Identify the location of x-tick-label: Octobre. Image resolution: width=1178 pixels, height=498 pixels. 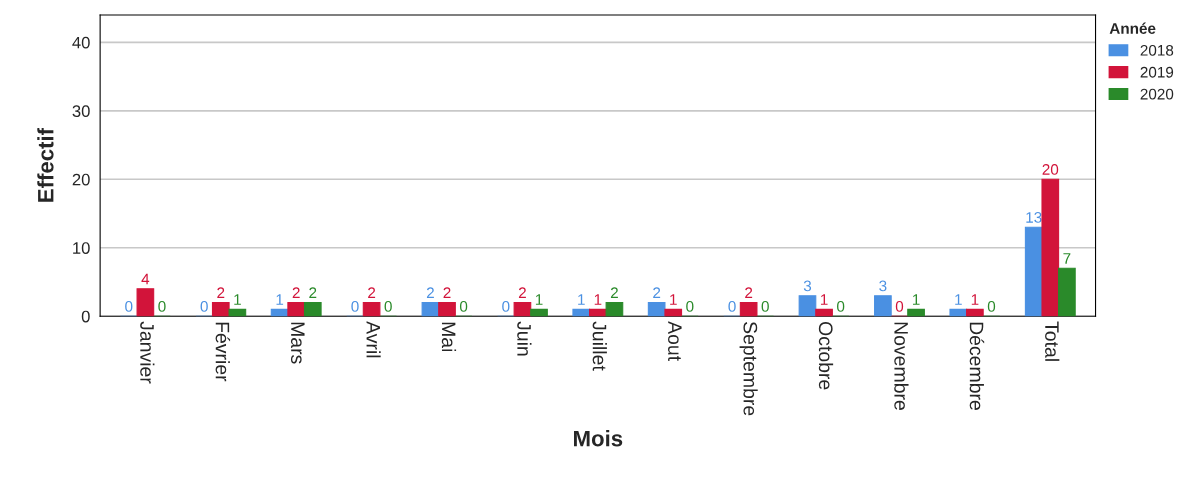
(826, 356).